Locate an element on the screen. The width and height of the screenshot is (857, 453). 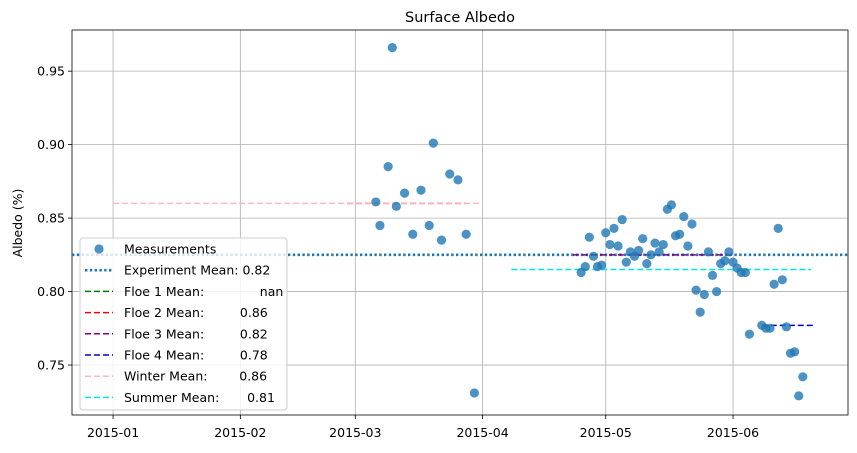
legend-entry: Winter Mean: 0.86 is located at coordinates (195, 376).